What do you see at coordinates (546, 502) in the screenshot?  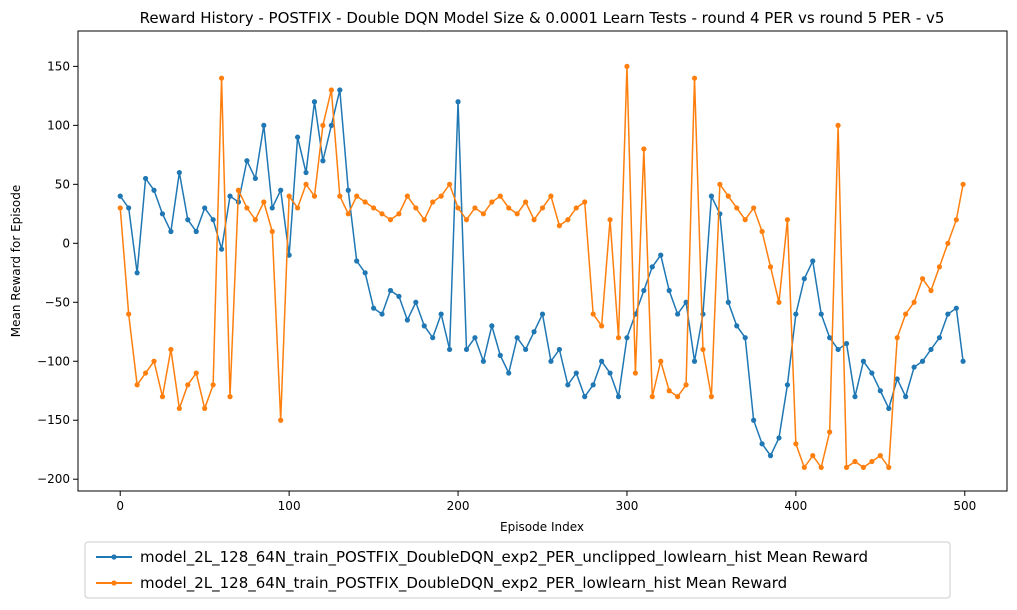 I see `x-axis-ticks: 0 100 200 300 400 500` at bounding box center [546, 502].